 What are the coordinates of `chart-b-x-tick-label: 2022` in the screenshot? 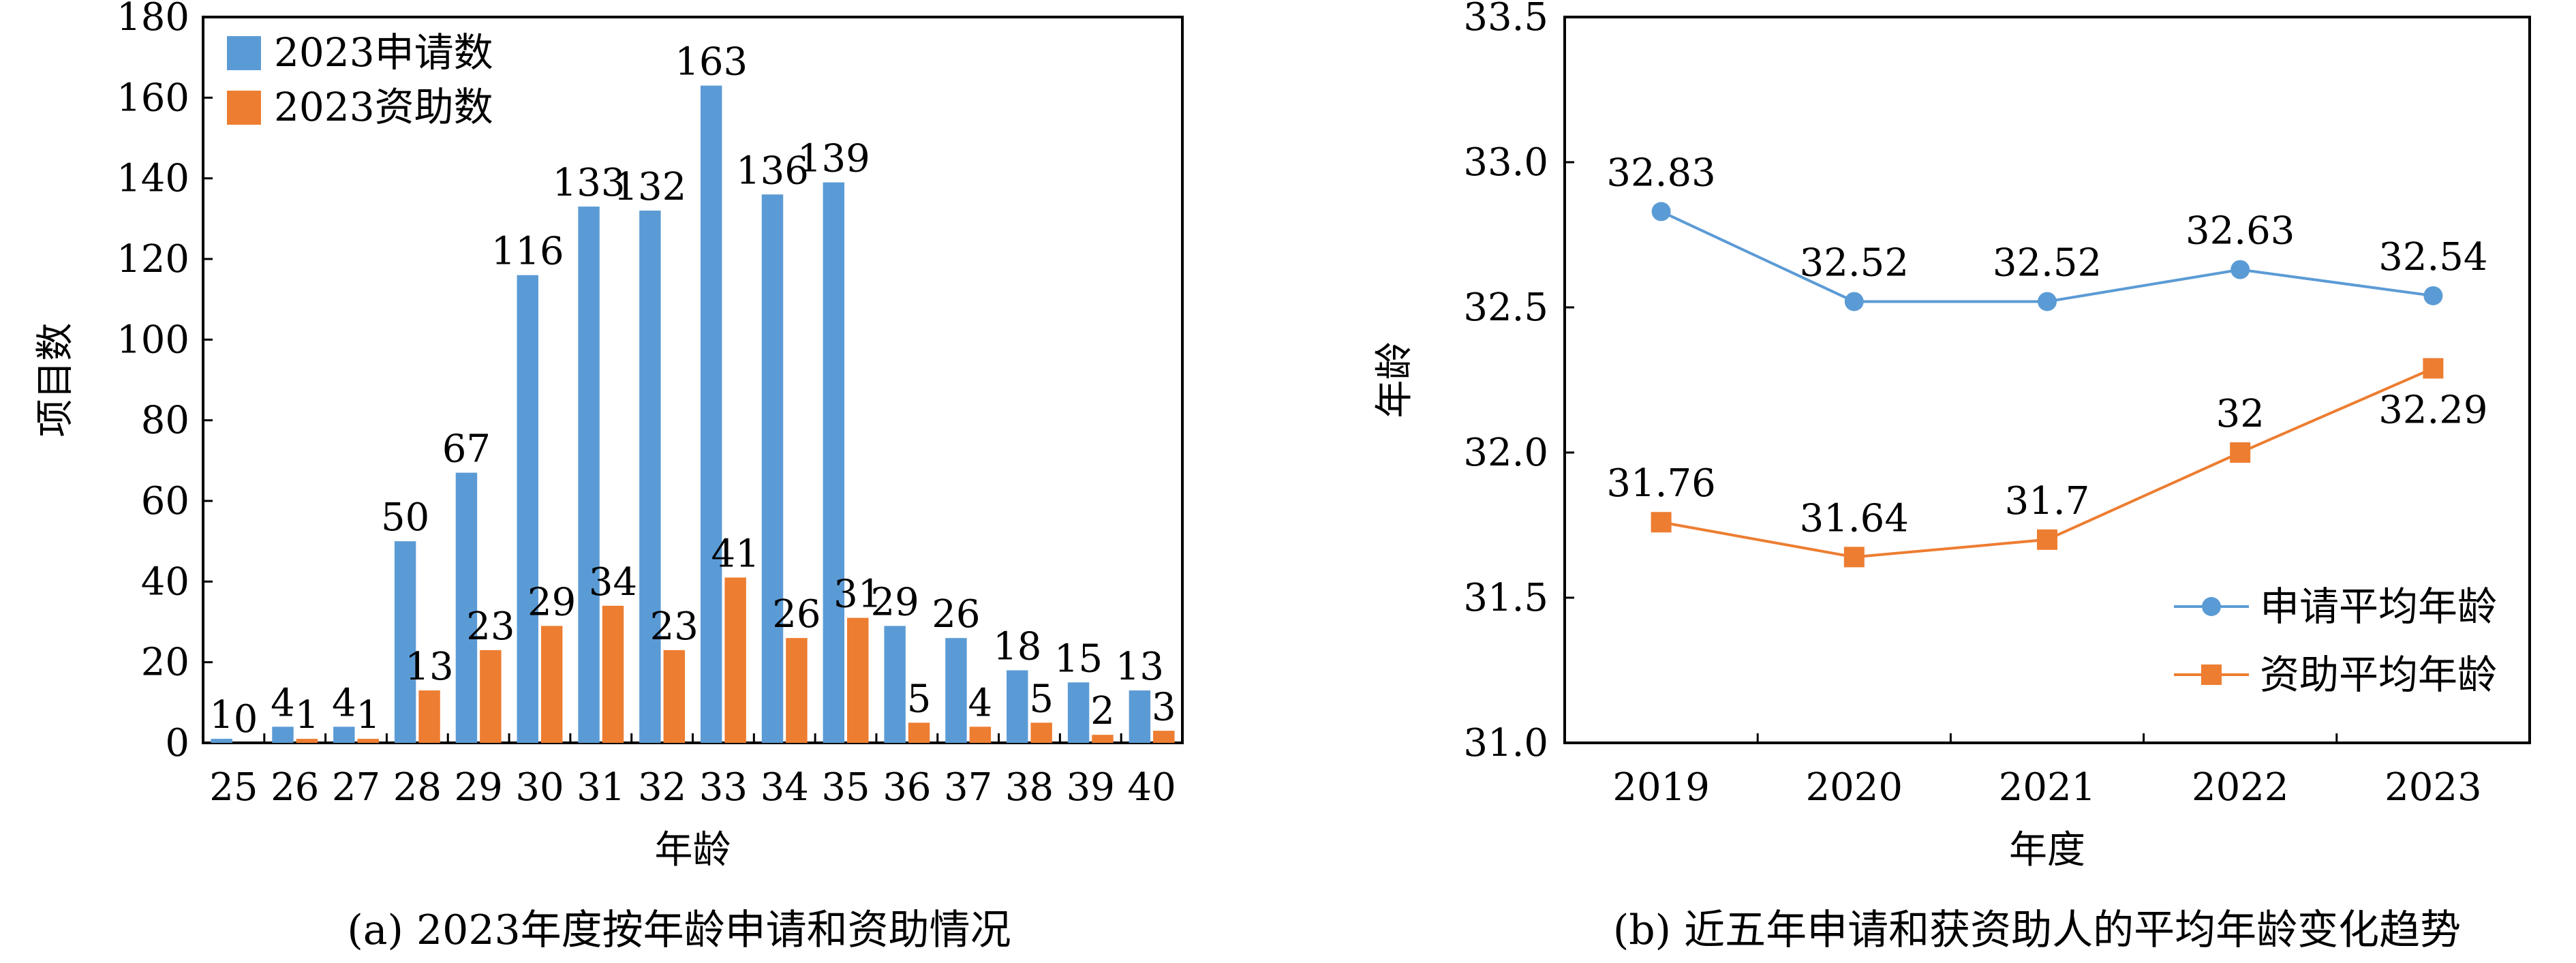 It's located at (2240, 787).